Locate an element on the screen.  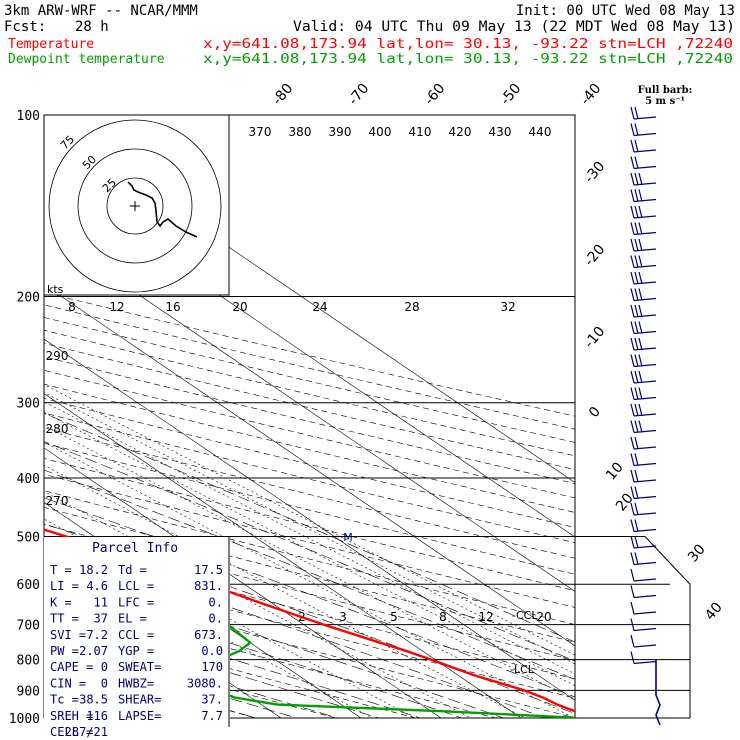
mixing-ratio-label: 20 is located at coordinates (239, 307).